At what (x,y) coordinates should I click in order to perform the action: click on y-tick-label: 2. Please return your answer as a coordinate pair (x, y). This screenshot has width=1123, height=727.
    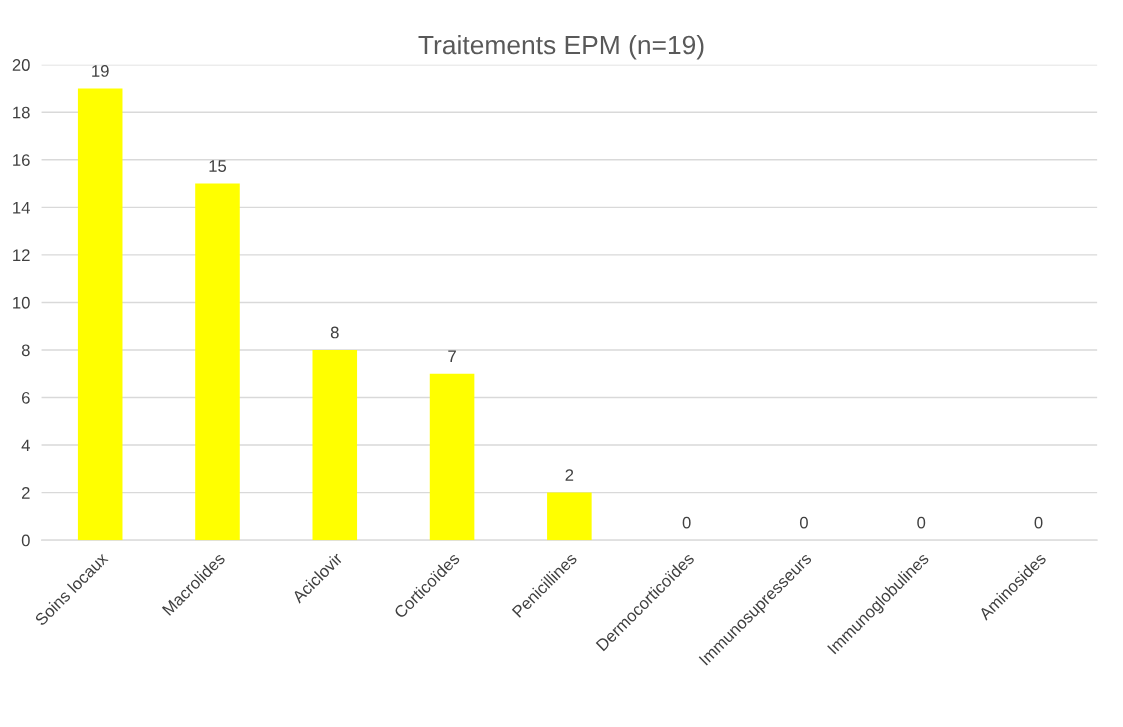
    Looking at the image, I should click on (26, 493).